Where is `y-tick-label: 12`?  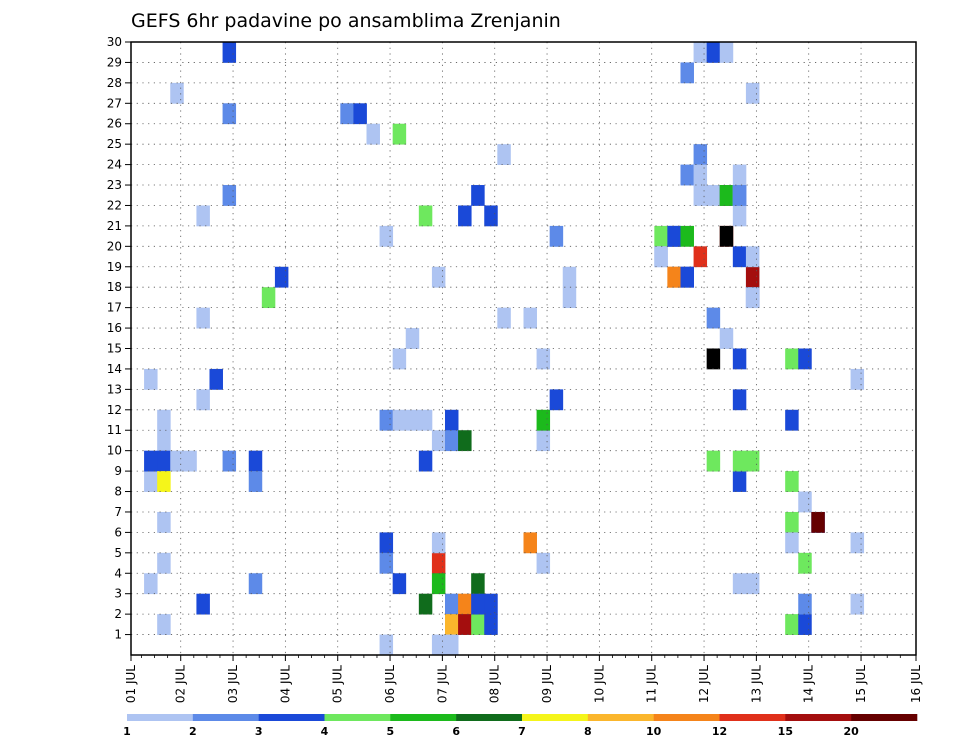 y-tick-label: 12 is located at coordinates (114, 410).